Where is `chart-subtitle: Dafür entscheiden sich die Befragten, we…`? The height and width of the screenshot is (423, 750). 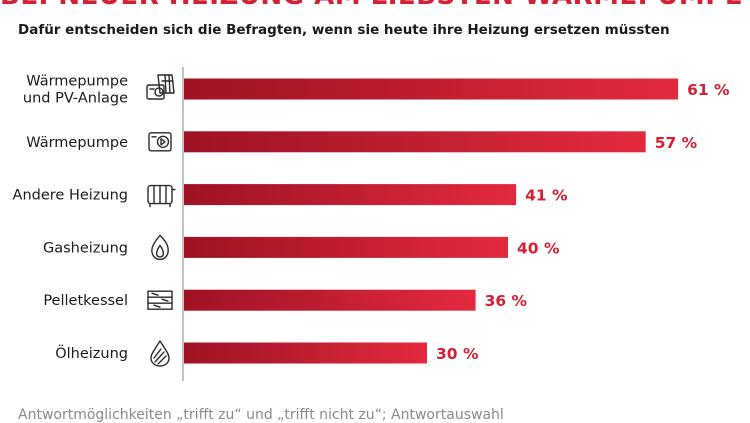 chart-subtitle: Dafür entscheiden sich die Befragten, we… is located at coordinates (344, 30).